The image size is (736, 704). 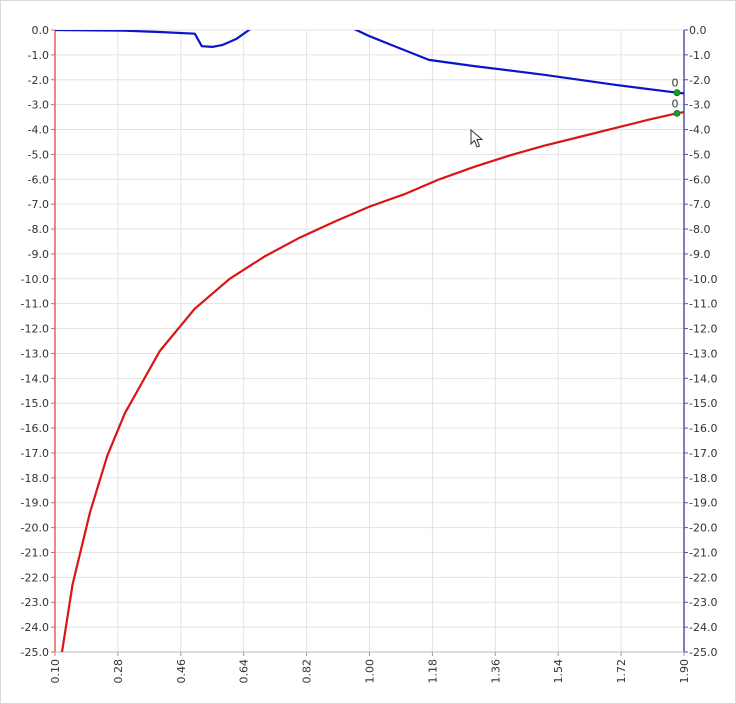 What do you see at coordinates (698, 30) in the screenshot?
I see `right-y-tick-label: 0.0` at bounding box center [698, 30].